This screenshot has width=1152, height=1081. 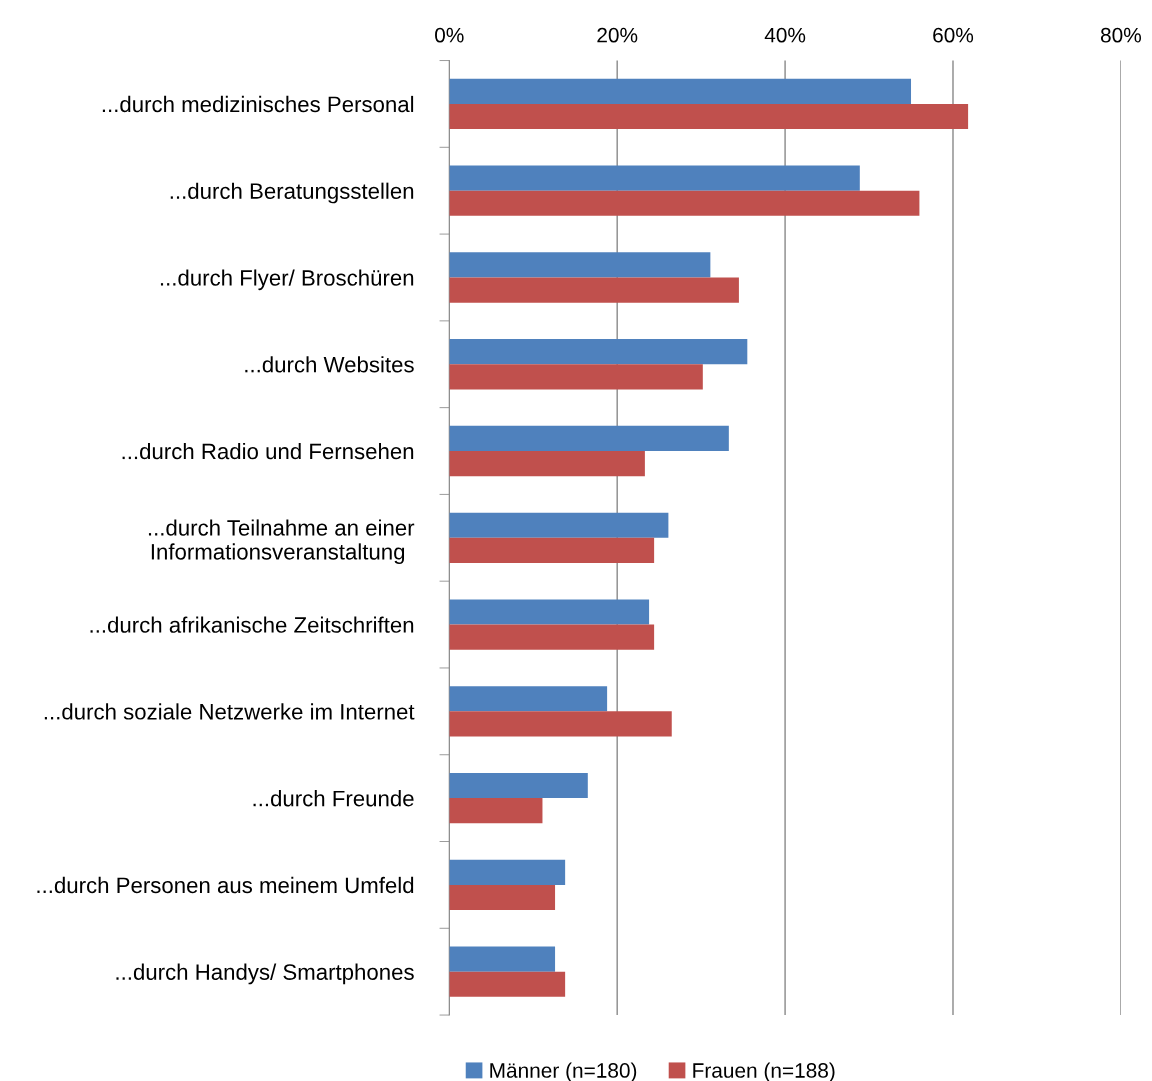 I want to click on legend-label: Frauen (n=188), so click(x=764, y=1071).